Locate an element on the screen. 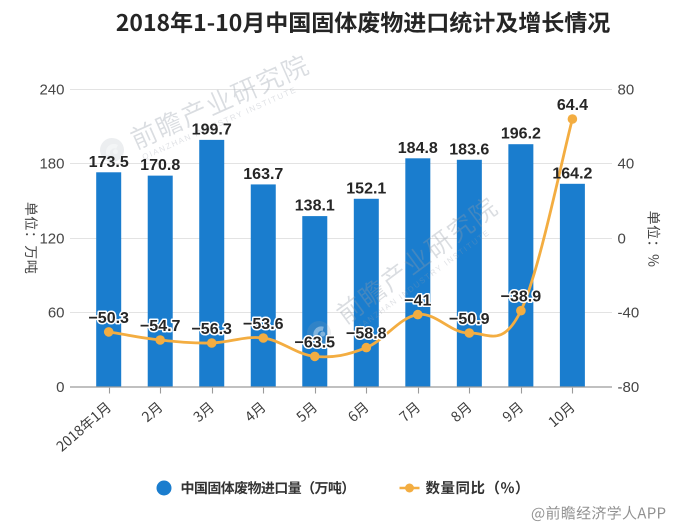 The image size is (680, 528). svg-text: −56.3 is located at coordinates (211, 329).